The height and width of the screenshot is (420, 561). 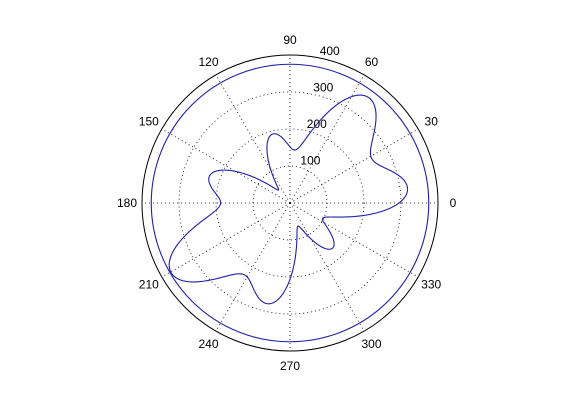 I want to click on angle-tick-label: 180, so click(x=127, y=203).